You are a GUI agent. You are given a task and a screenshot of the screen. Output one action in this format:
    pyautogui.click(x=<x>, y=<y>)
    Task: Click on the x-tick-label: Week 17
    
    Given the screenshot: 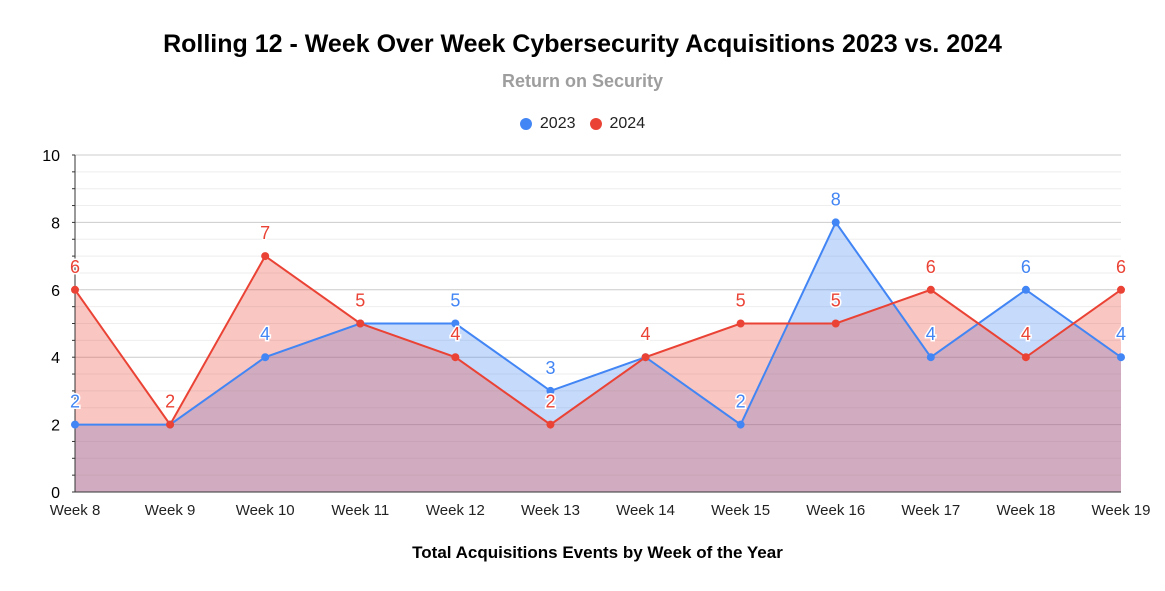 What is the action you would take?
    pyautogui.click(x=930, y=510)
    